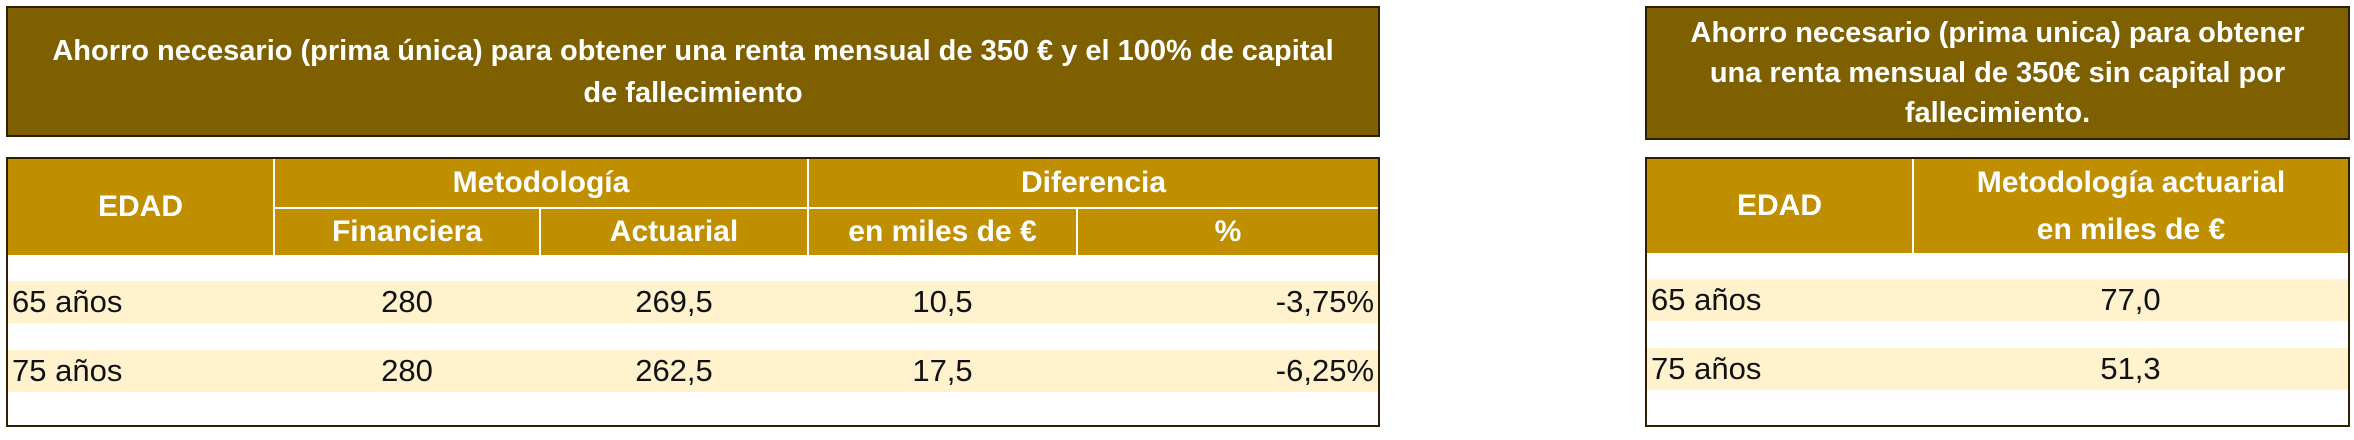  I want to click on header-pct: %, so click(1227, 231).